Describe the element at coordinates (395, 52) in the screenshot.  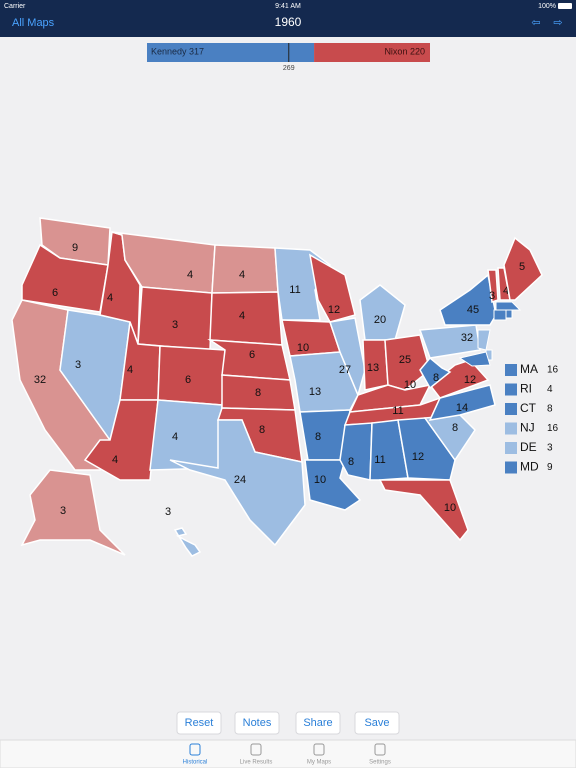
I see `candidate-name: Nixon` at that location.